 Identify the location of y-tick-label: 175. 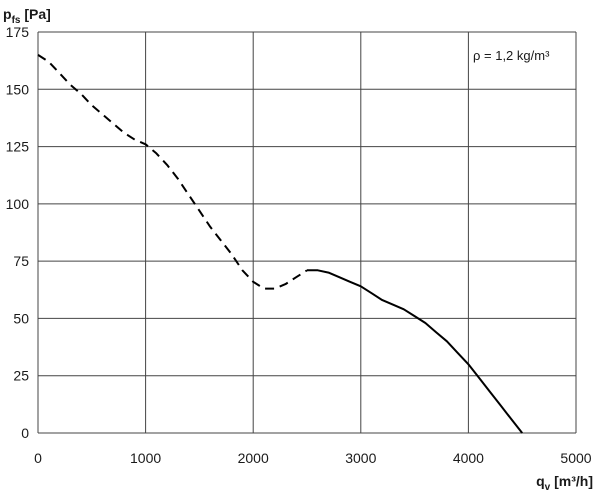
(18, 32).